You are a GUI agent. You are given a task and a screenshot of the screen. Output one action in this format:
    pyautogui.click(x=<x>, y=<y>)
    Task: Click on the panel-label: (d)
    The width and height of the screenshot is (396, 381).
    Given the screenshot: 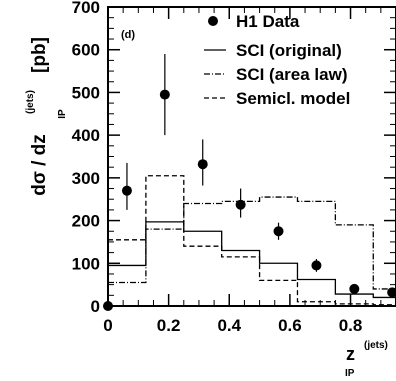 What is the action you would take?
    pyautogui.click(x=128, y=35)
    